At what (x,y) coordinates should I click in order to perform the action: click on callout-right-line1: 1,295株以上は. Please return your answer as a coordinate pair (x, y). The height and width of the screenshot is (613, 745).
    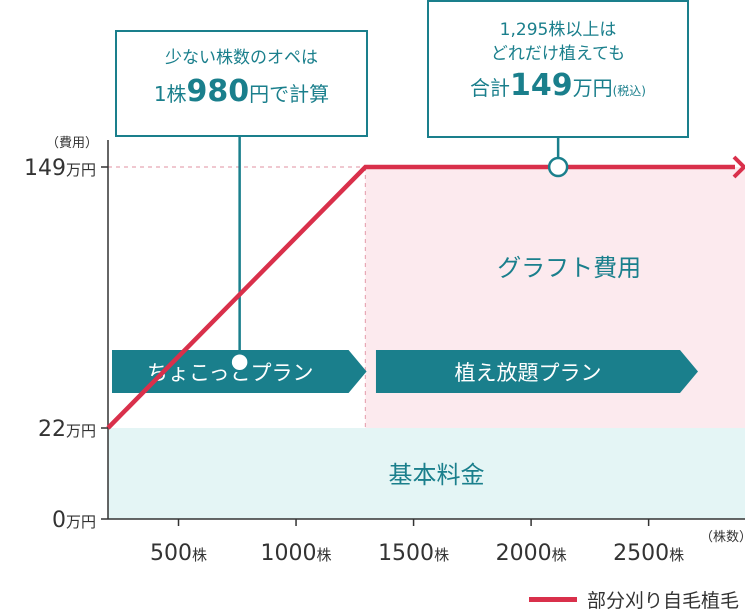
    Looking at the image, I should click on (558, 30).